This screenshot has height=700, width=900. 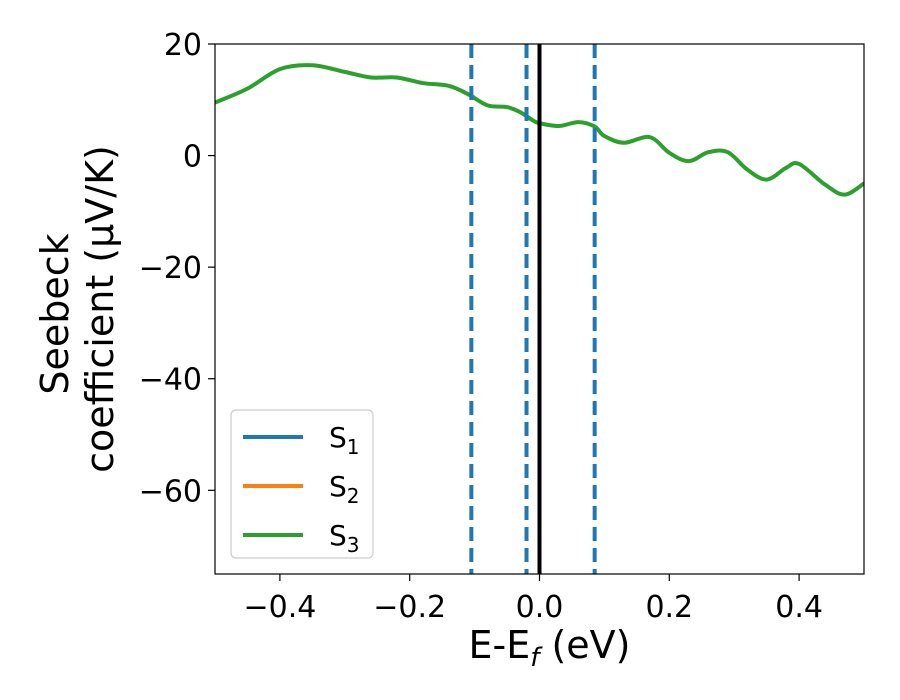 I want to click on y-tick-label: 20, so click(x=183, y=45).